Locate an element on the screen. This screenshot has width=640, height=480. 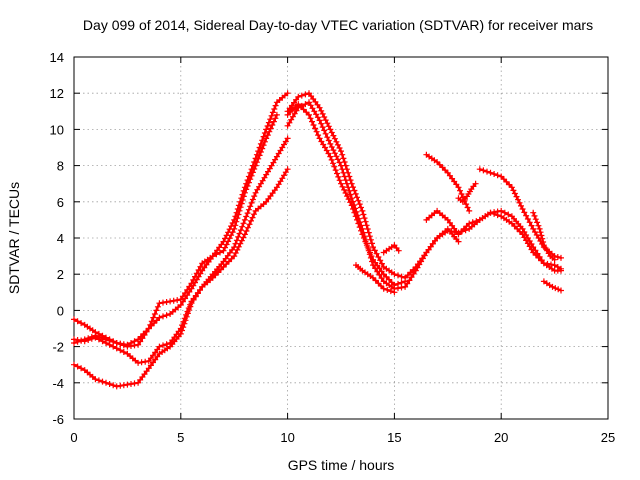
series-sat-n is located at coordinates (544, 236).